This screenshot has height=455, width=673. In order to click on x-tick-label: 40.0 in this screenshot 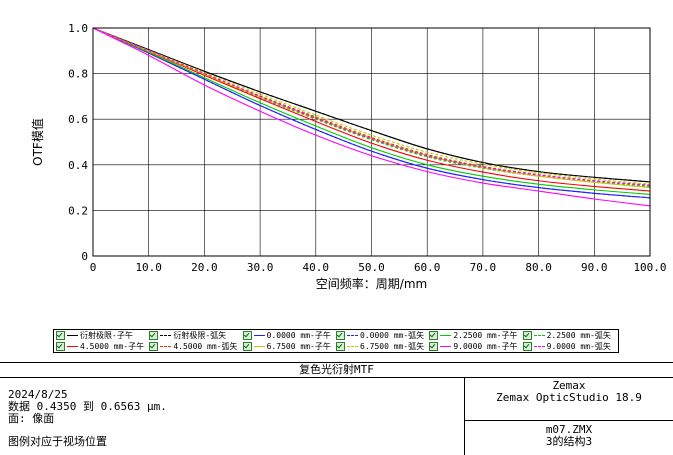, I will do `click(316, 267)`.